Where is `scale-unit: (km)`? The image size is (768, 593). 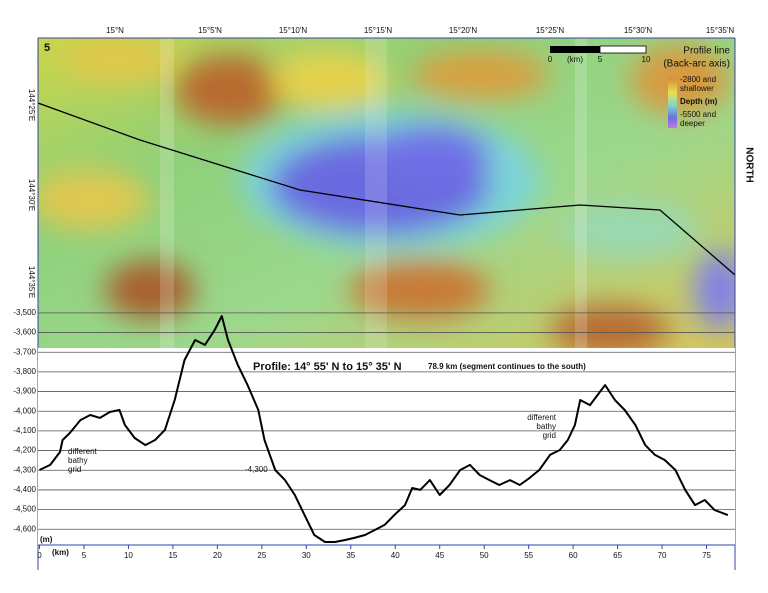 scale-unit: (km) is located at coordinates (575, 59).